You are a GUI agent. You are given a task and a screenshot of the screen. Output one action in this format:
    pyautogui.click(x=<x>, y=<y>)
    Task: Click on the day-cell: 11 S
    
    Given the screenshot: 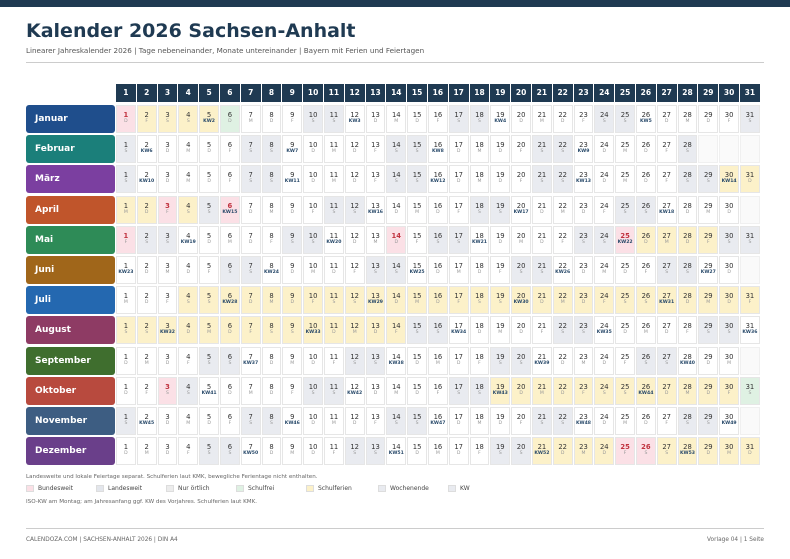 What is the action you would take?
    pyautogui.click(x=334, y=119)
    